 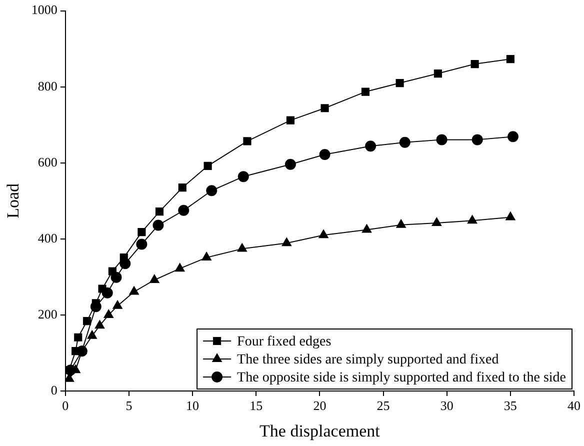 What do you see at coordinates (193, 406) in the screenshot?
I see `x-tick-label: 10` at bounding box center [193, 406].